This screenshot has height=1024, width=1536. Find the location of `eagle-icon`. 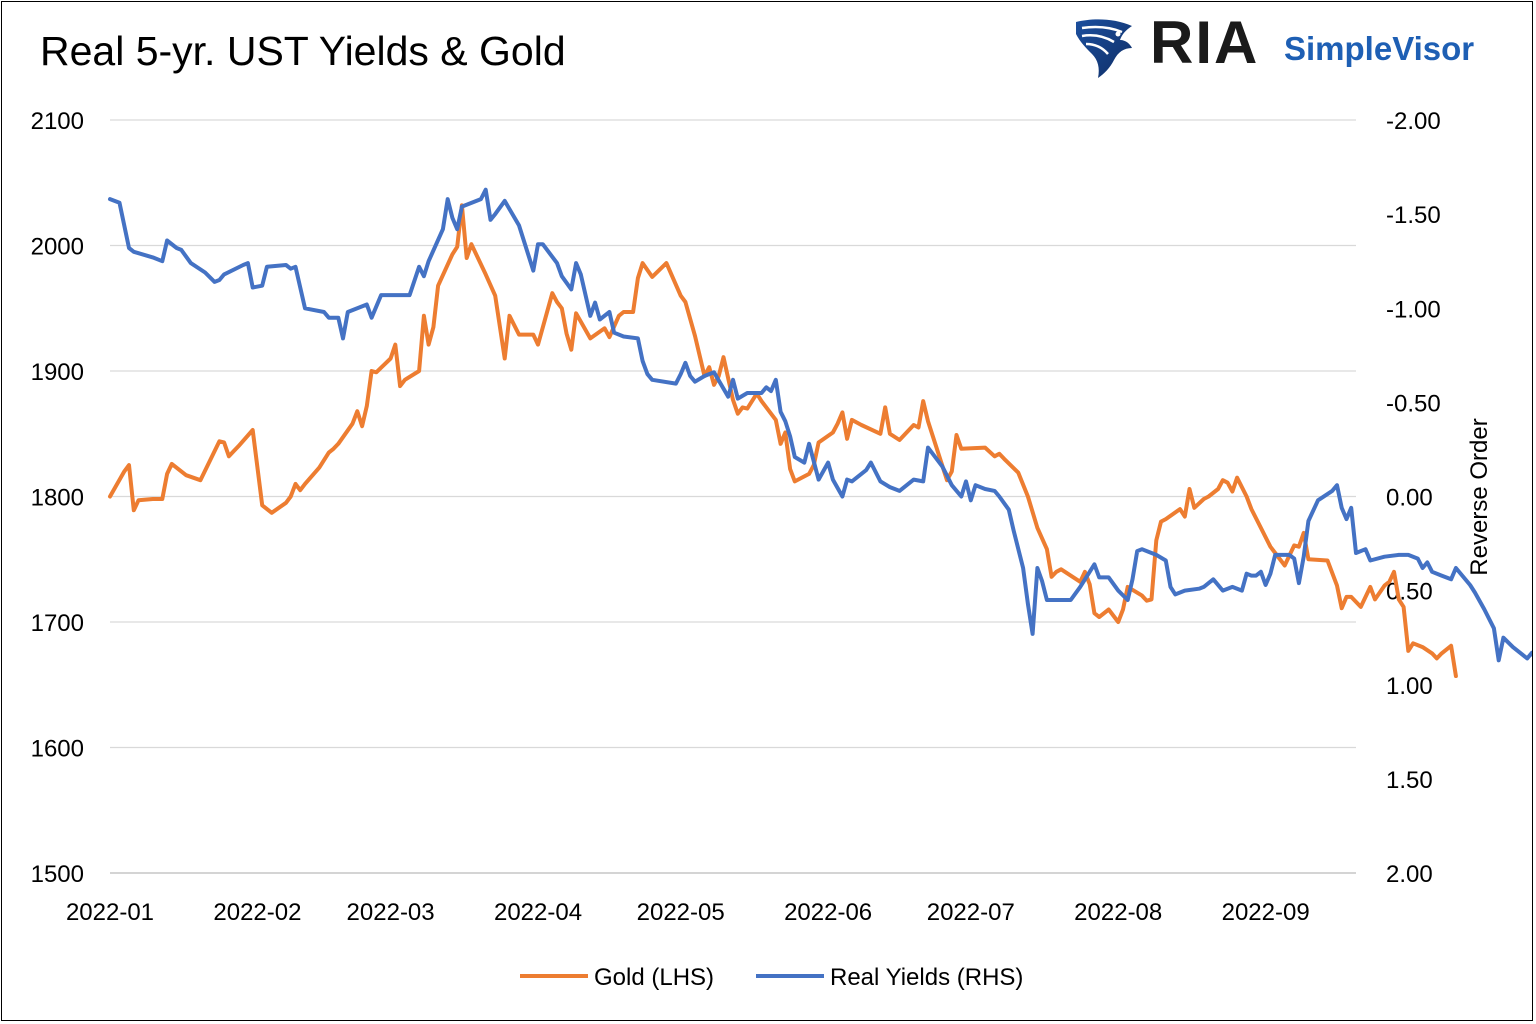

eagle-icon is located at coordinates (1104, 49).